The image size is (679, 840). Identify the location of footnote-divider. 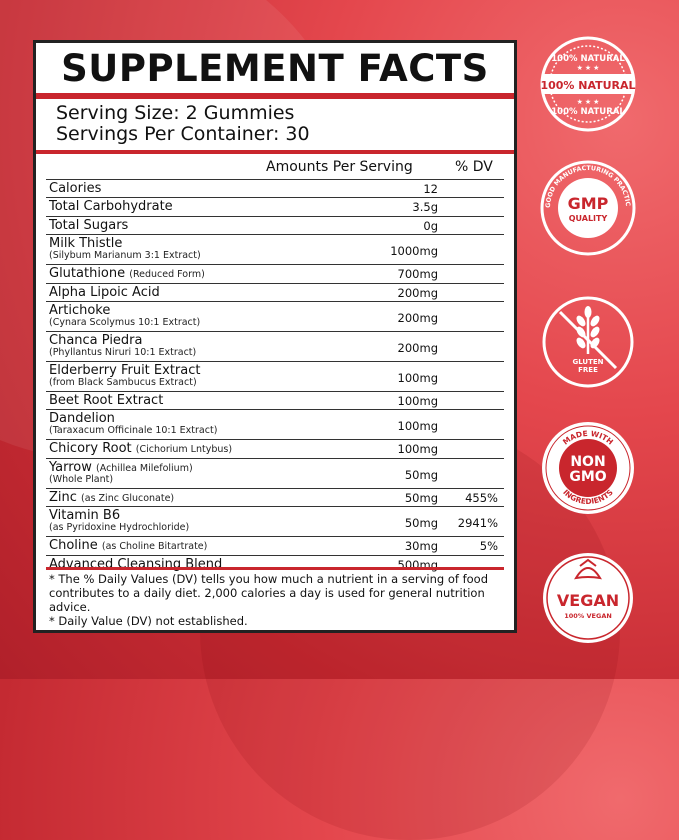
(275, 568).